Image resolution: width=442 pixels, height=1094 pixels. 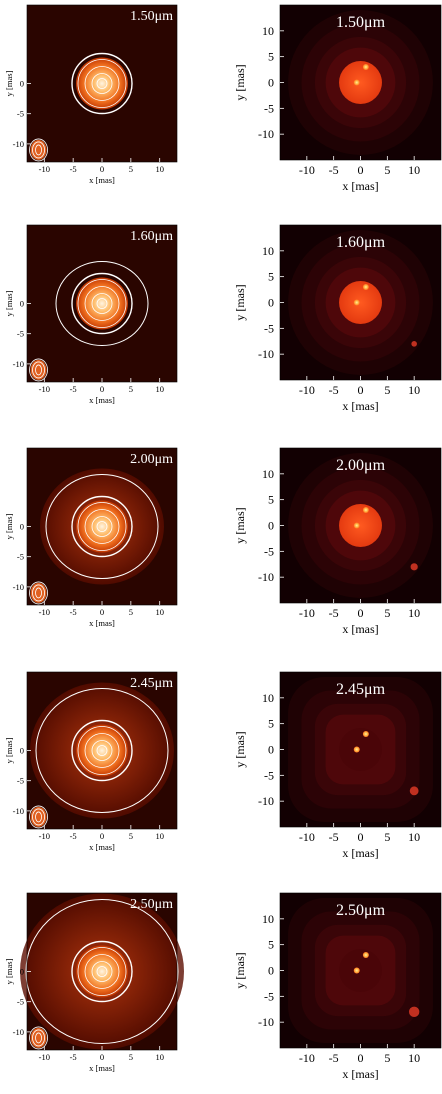 I want to click on model-image: -10 -5 0 5 10 10 5 0 -5 -10 x [mas] y [mas] 1.60μm, so click(x=337, y=318).